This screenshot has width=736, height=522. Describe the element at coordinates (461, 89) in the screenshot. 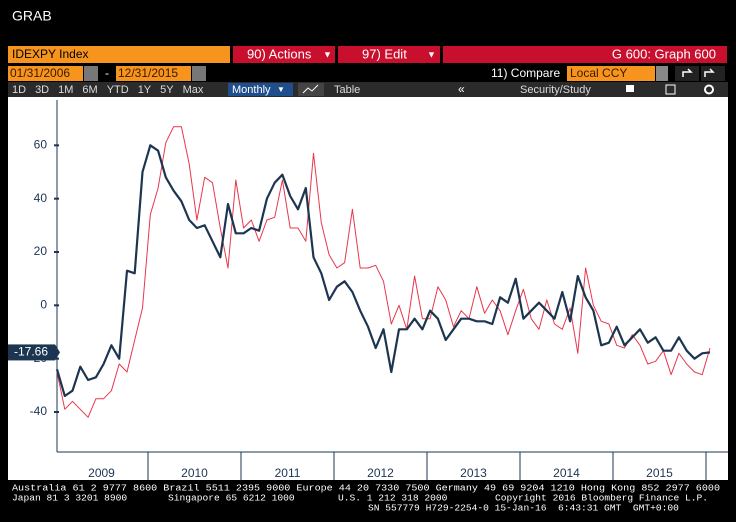

I see `collapse-button: «` at that location.